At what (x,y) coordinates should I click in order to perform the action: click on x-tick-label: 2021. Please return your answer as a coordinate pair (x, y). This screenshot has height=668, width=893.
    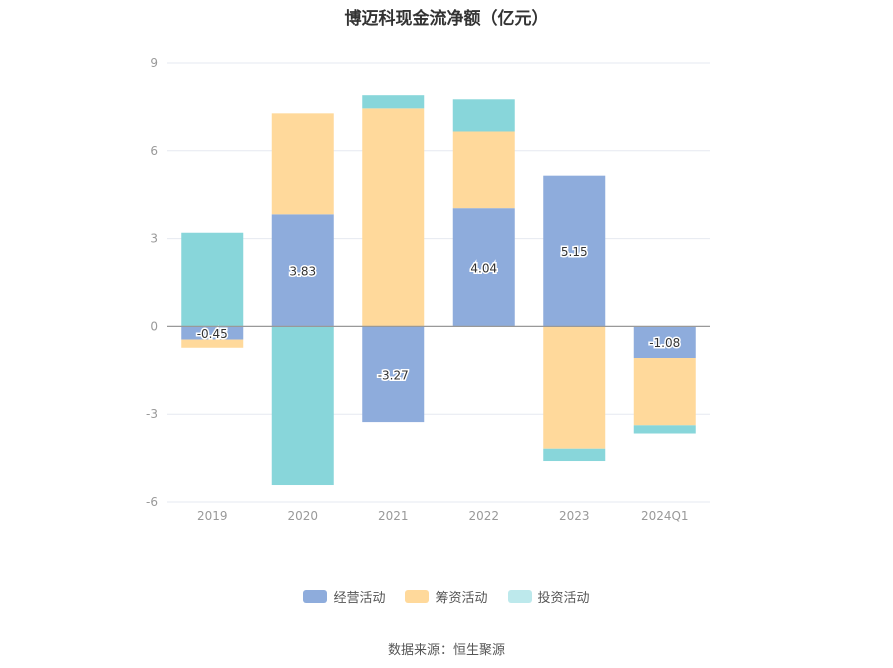
    Looking at the image, I should click on (393, 516).